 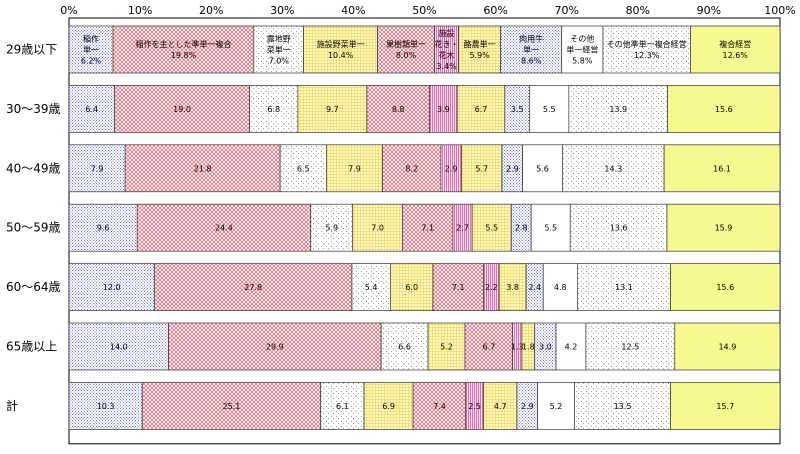 What do you see at coordinates (184, 55) in the screenshot?
I see `data-label: 19.8%` at bounding box center [184, 55].